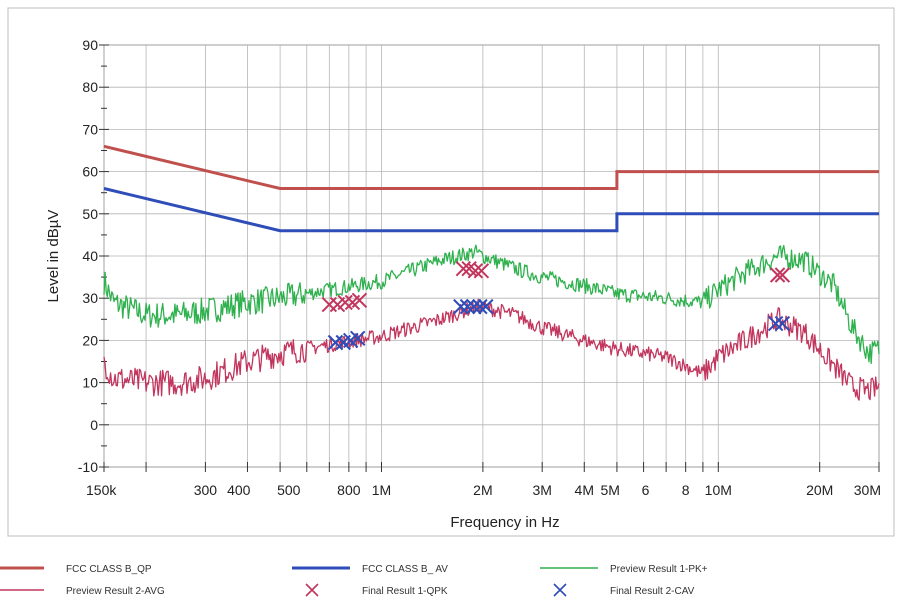  What do you see at coordinates (541, 490) in the screenshot?
I see `x-tick-label: 3M` at bounding box center [541, 490].